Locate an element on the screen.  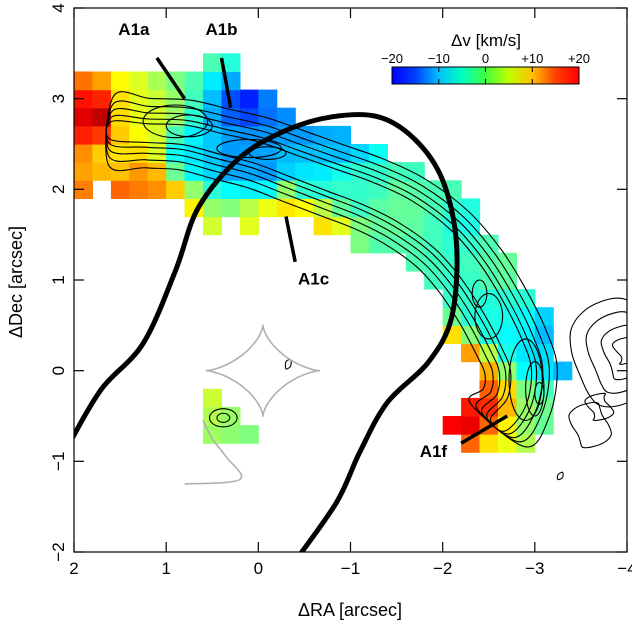
y-tick-label: 1 is located at coordinates (58, 279).